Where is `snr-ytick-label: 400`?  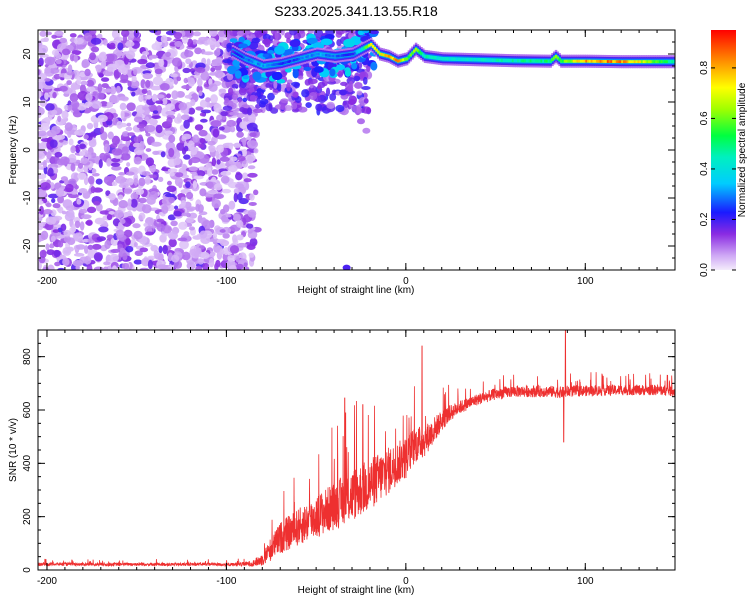
snr-ytick-label: 400 is located at coordinates (27, 463).